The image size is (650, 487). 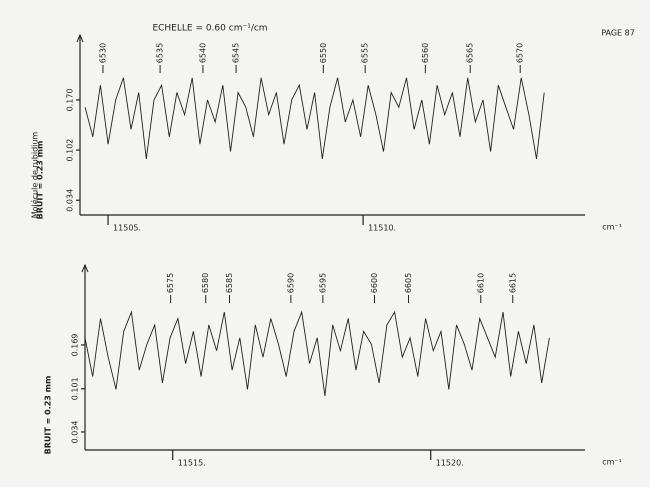 I want to click on line-number: 6560, so click(x=425, y=53).